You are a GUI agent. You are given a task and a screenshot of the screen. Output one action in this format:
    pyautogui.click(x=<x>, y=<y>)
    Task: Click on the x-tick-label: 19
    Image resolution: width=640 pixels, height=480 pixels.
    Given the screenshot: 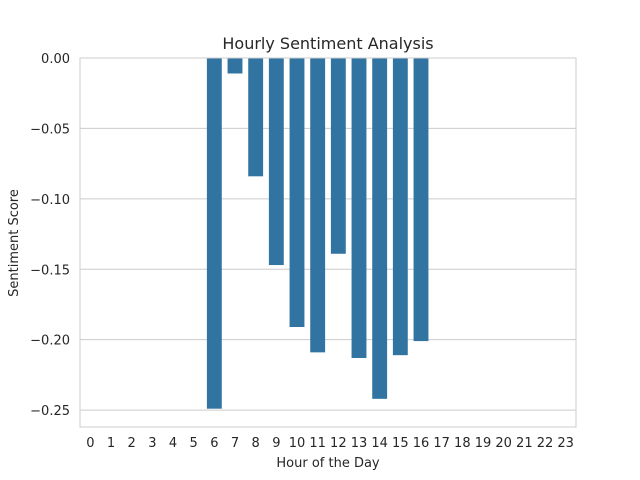 What is the action you would take?
    pyautogui.click(x=483, y=443)
    